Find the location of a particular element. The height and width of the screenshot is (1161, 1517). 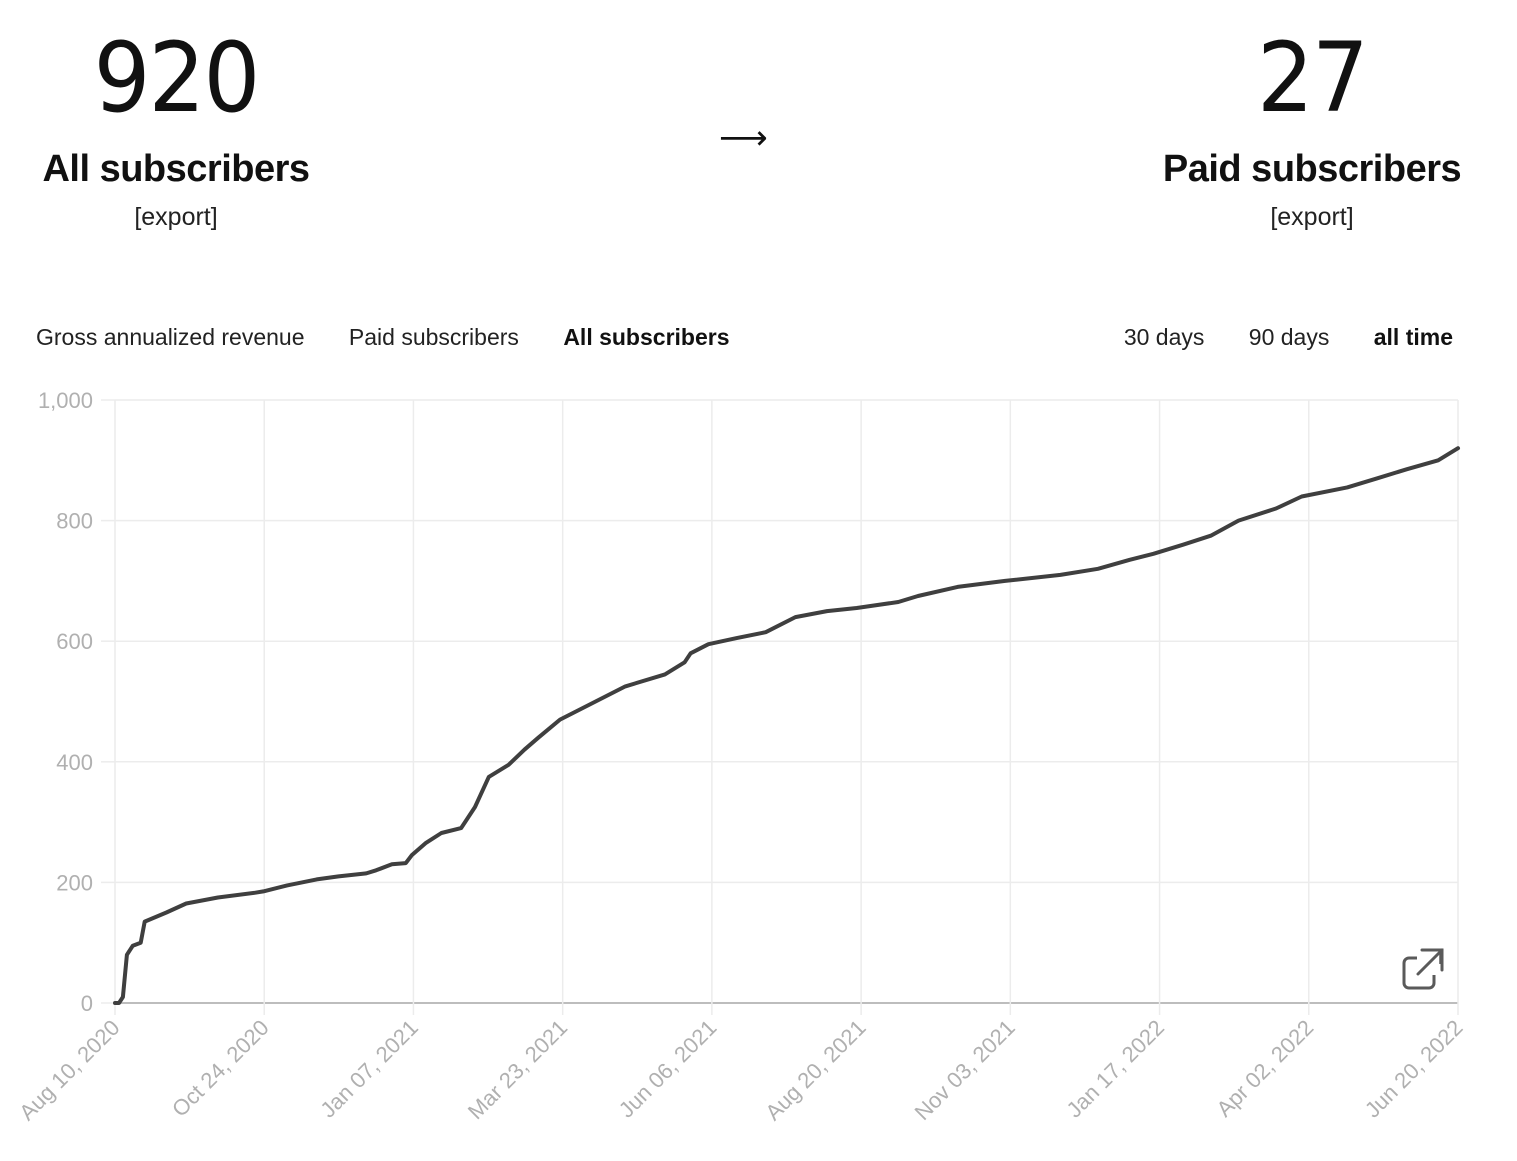

export-paid-subscribers-link: [export] is located at coordinates (1312, 217).